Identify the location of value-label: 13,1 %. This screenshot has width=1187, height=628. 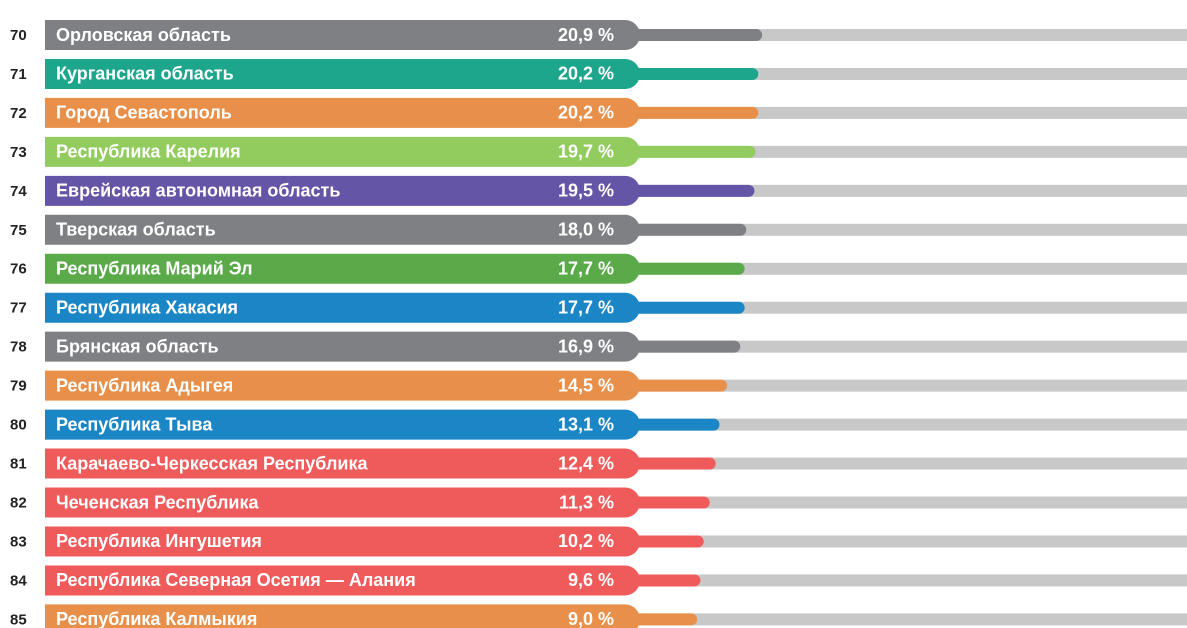
(586, 424).